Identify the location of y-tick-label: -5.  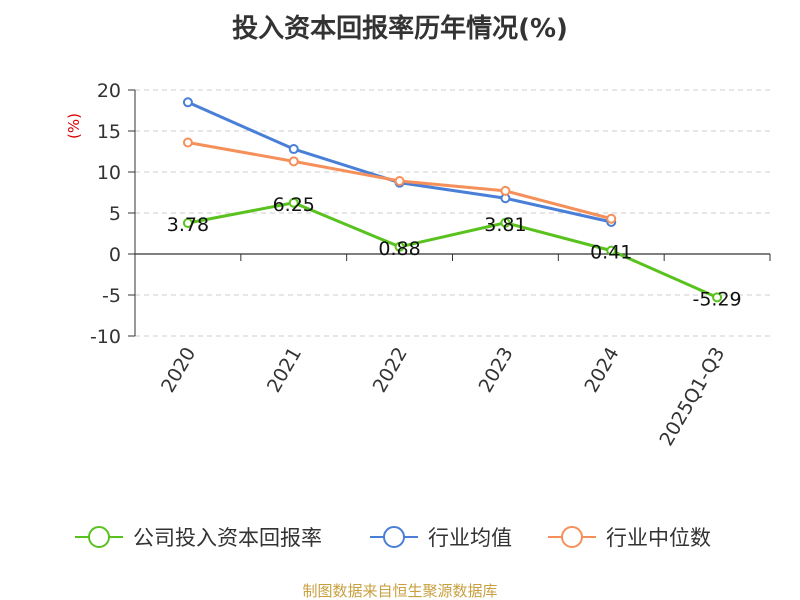
(111, 296).